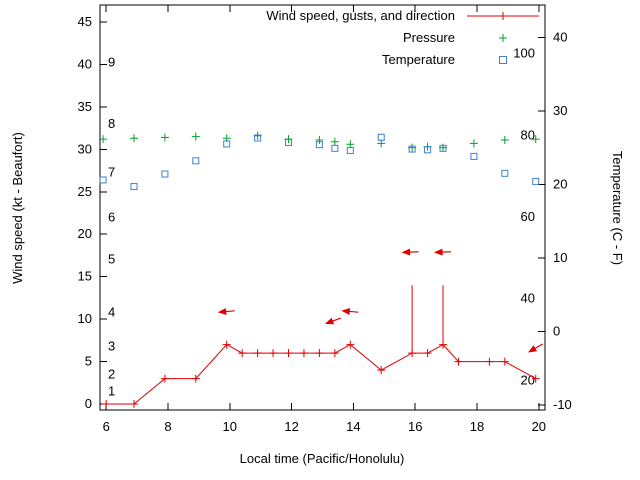 The height and width of the screenshot is (480, 640). What do you see at coordinates (562, 404) in the screenshot?
I see `y-right-tick-label: -10` at bounding box center [562, 404].